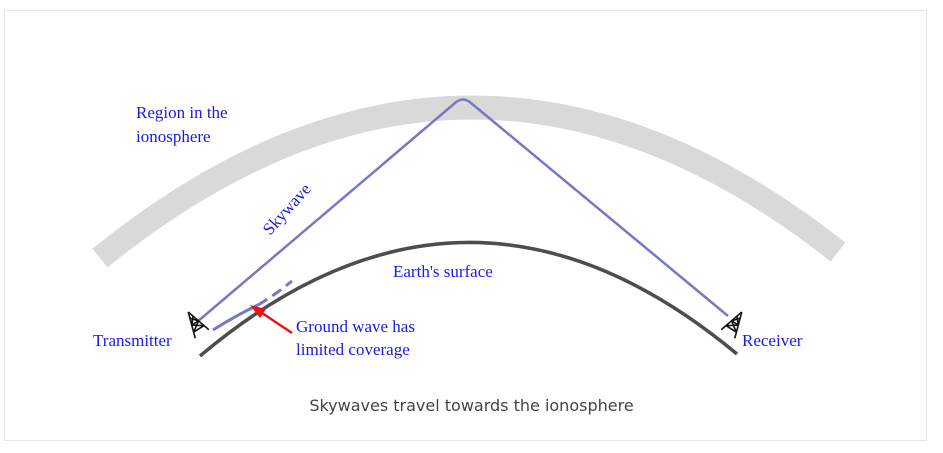 The width and height of the screenshot is (943, 453). What do you see at coordinates (173, 136) in the screenshot?
I see `label-ionosphere-line2: ionosphere` at bounding box center [173, 136].